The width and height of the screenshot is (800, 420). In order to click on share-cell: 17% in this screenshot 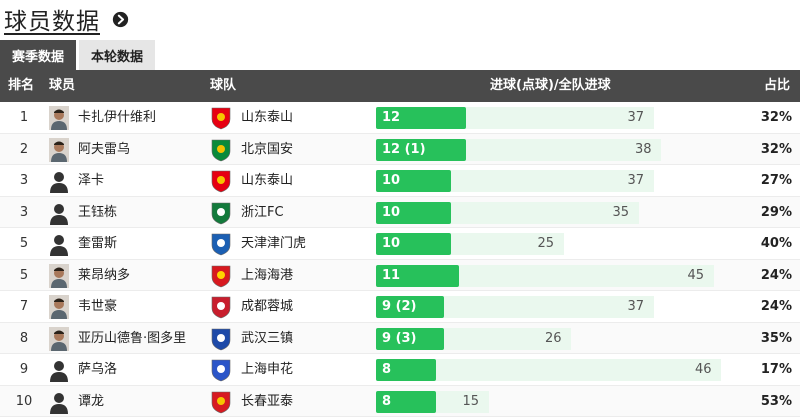, I will do `click(776, 369)`.